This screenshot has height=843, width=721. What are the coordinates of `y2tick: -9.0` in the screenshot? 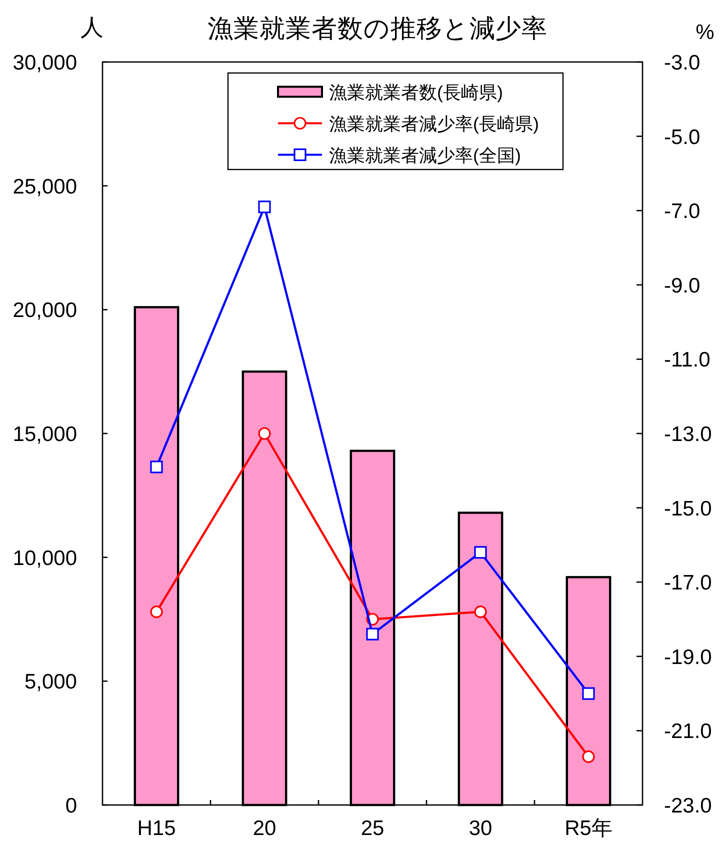 It's located at (682, 286).